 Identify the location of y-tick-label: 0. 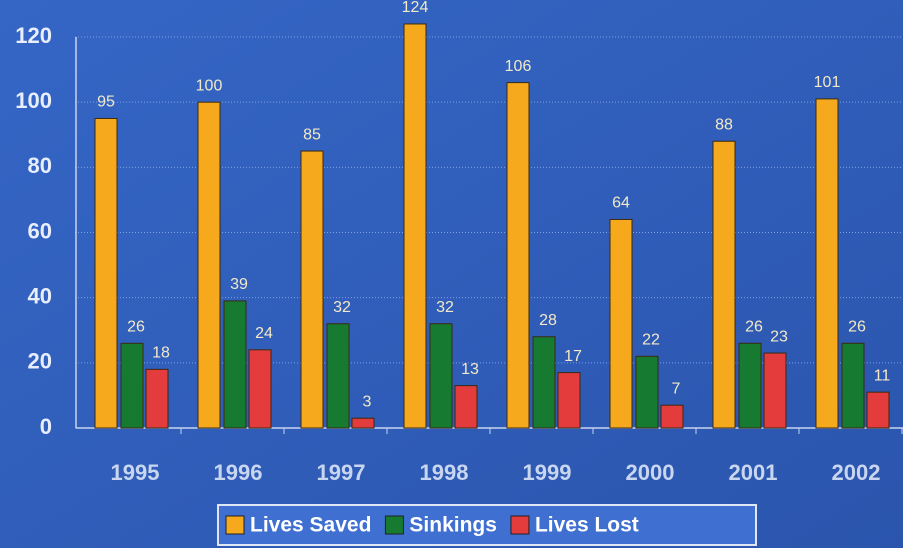
(46, 426).